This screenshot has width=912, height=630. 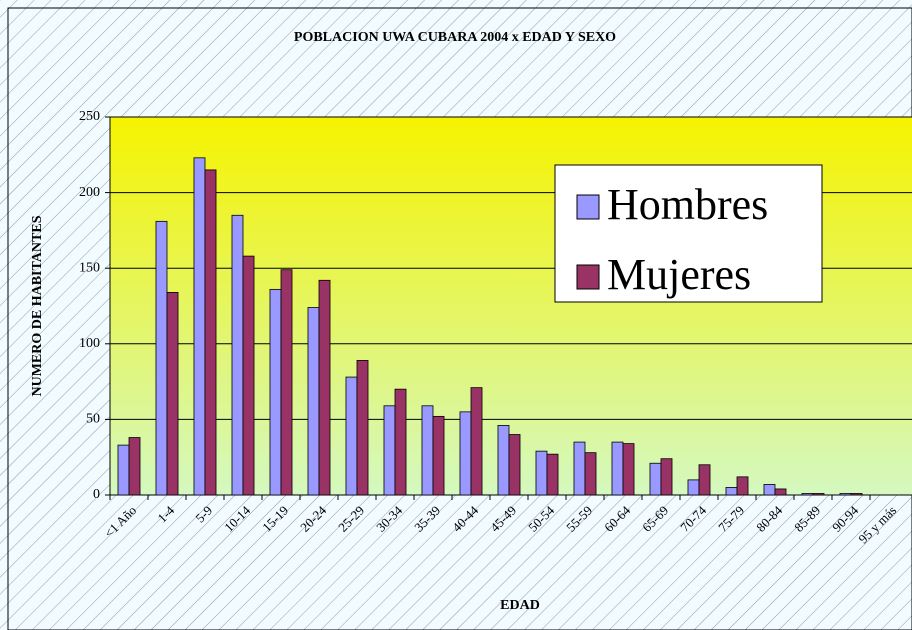 I want to click on y-tick-label: 100, so click(x=89, y=343).